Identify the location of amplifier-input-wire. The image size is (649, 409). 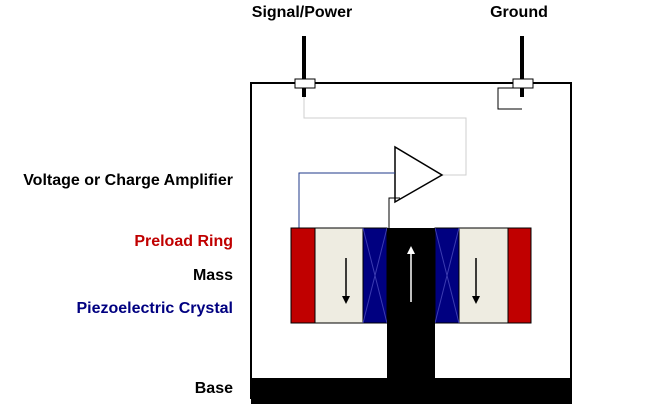
(346, 200).